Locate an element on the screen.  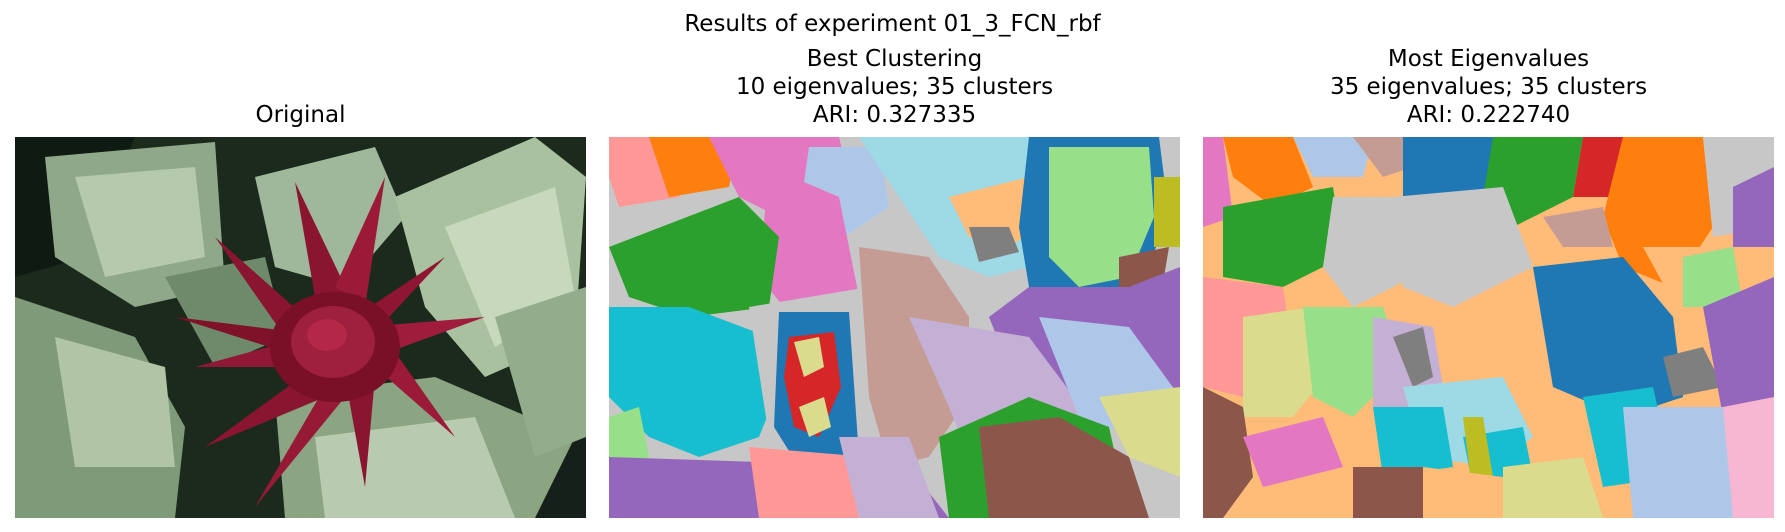
title-line: ARI: 0.327335 is located at coordinates (894, 115).